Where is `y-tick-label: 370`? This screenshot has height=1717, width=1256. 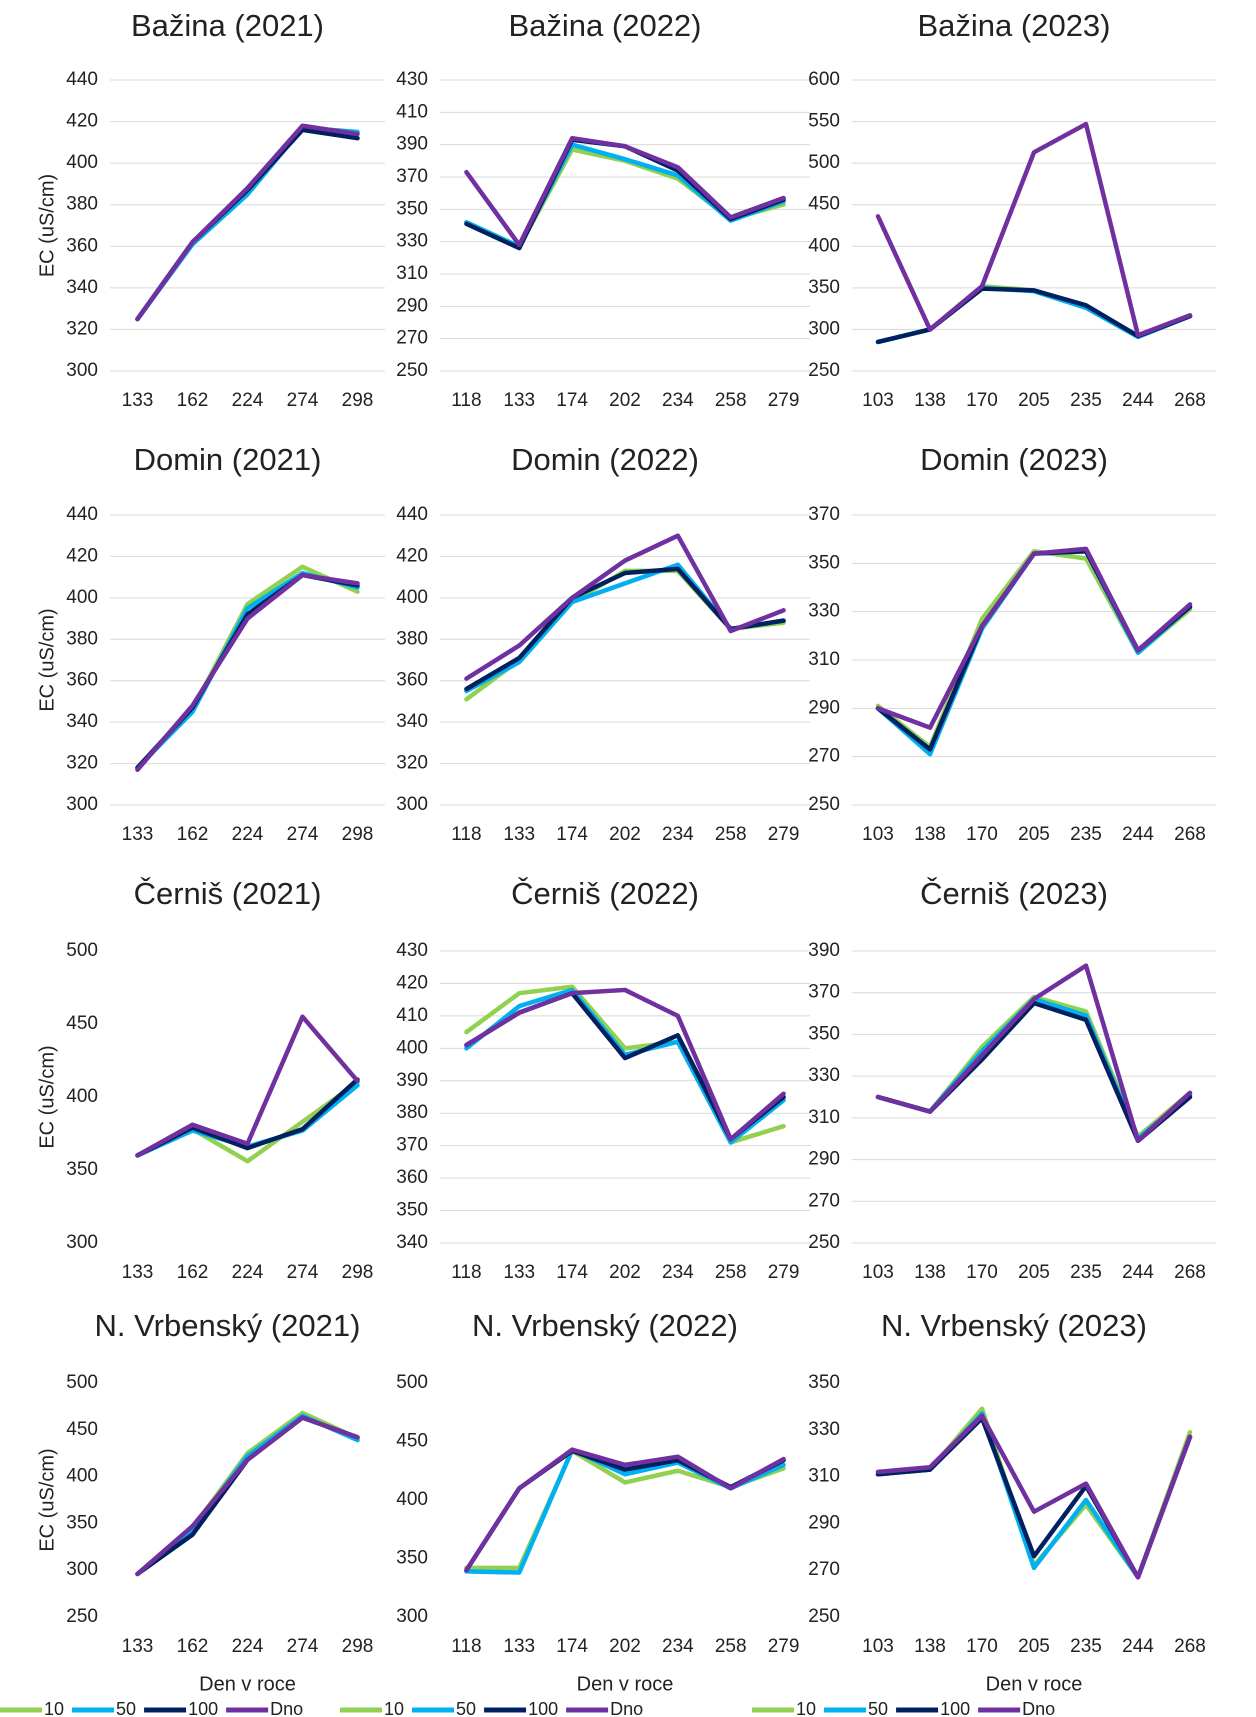 y-tick-label: 370 is located at coordinates (824, 992).